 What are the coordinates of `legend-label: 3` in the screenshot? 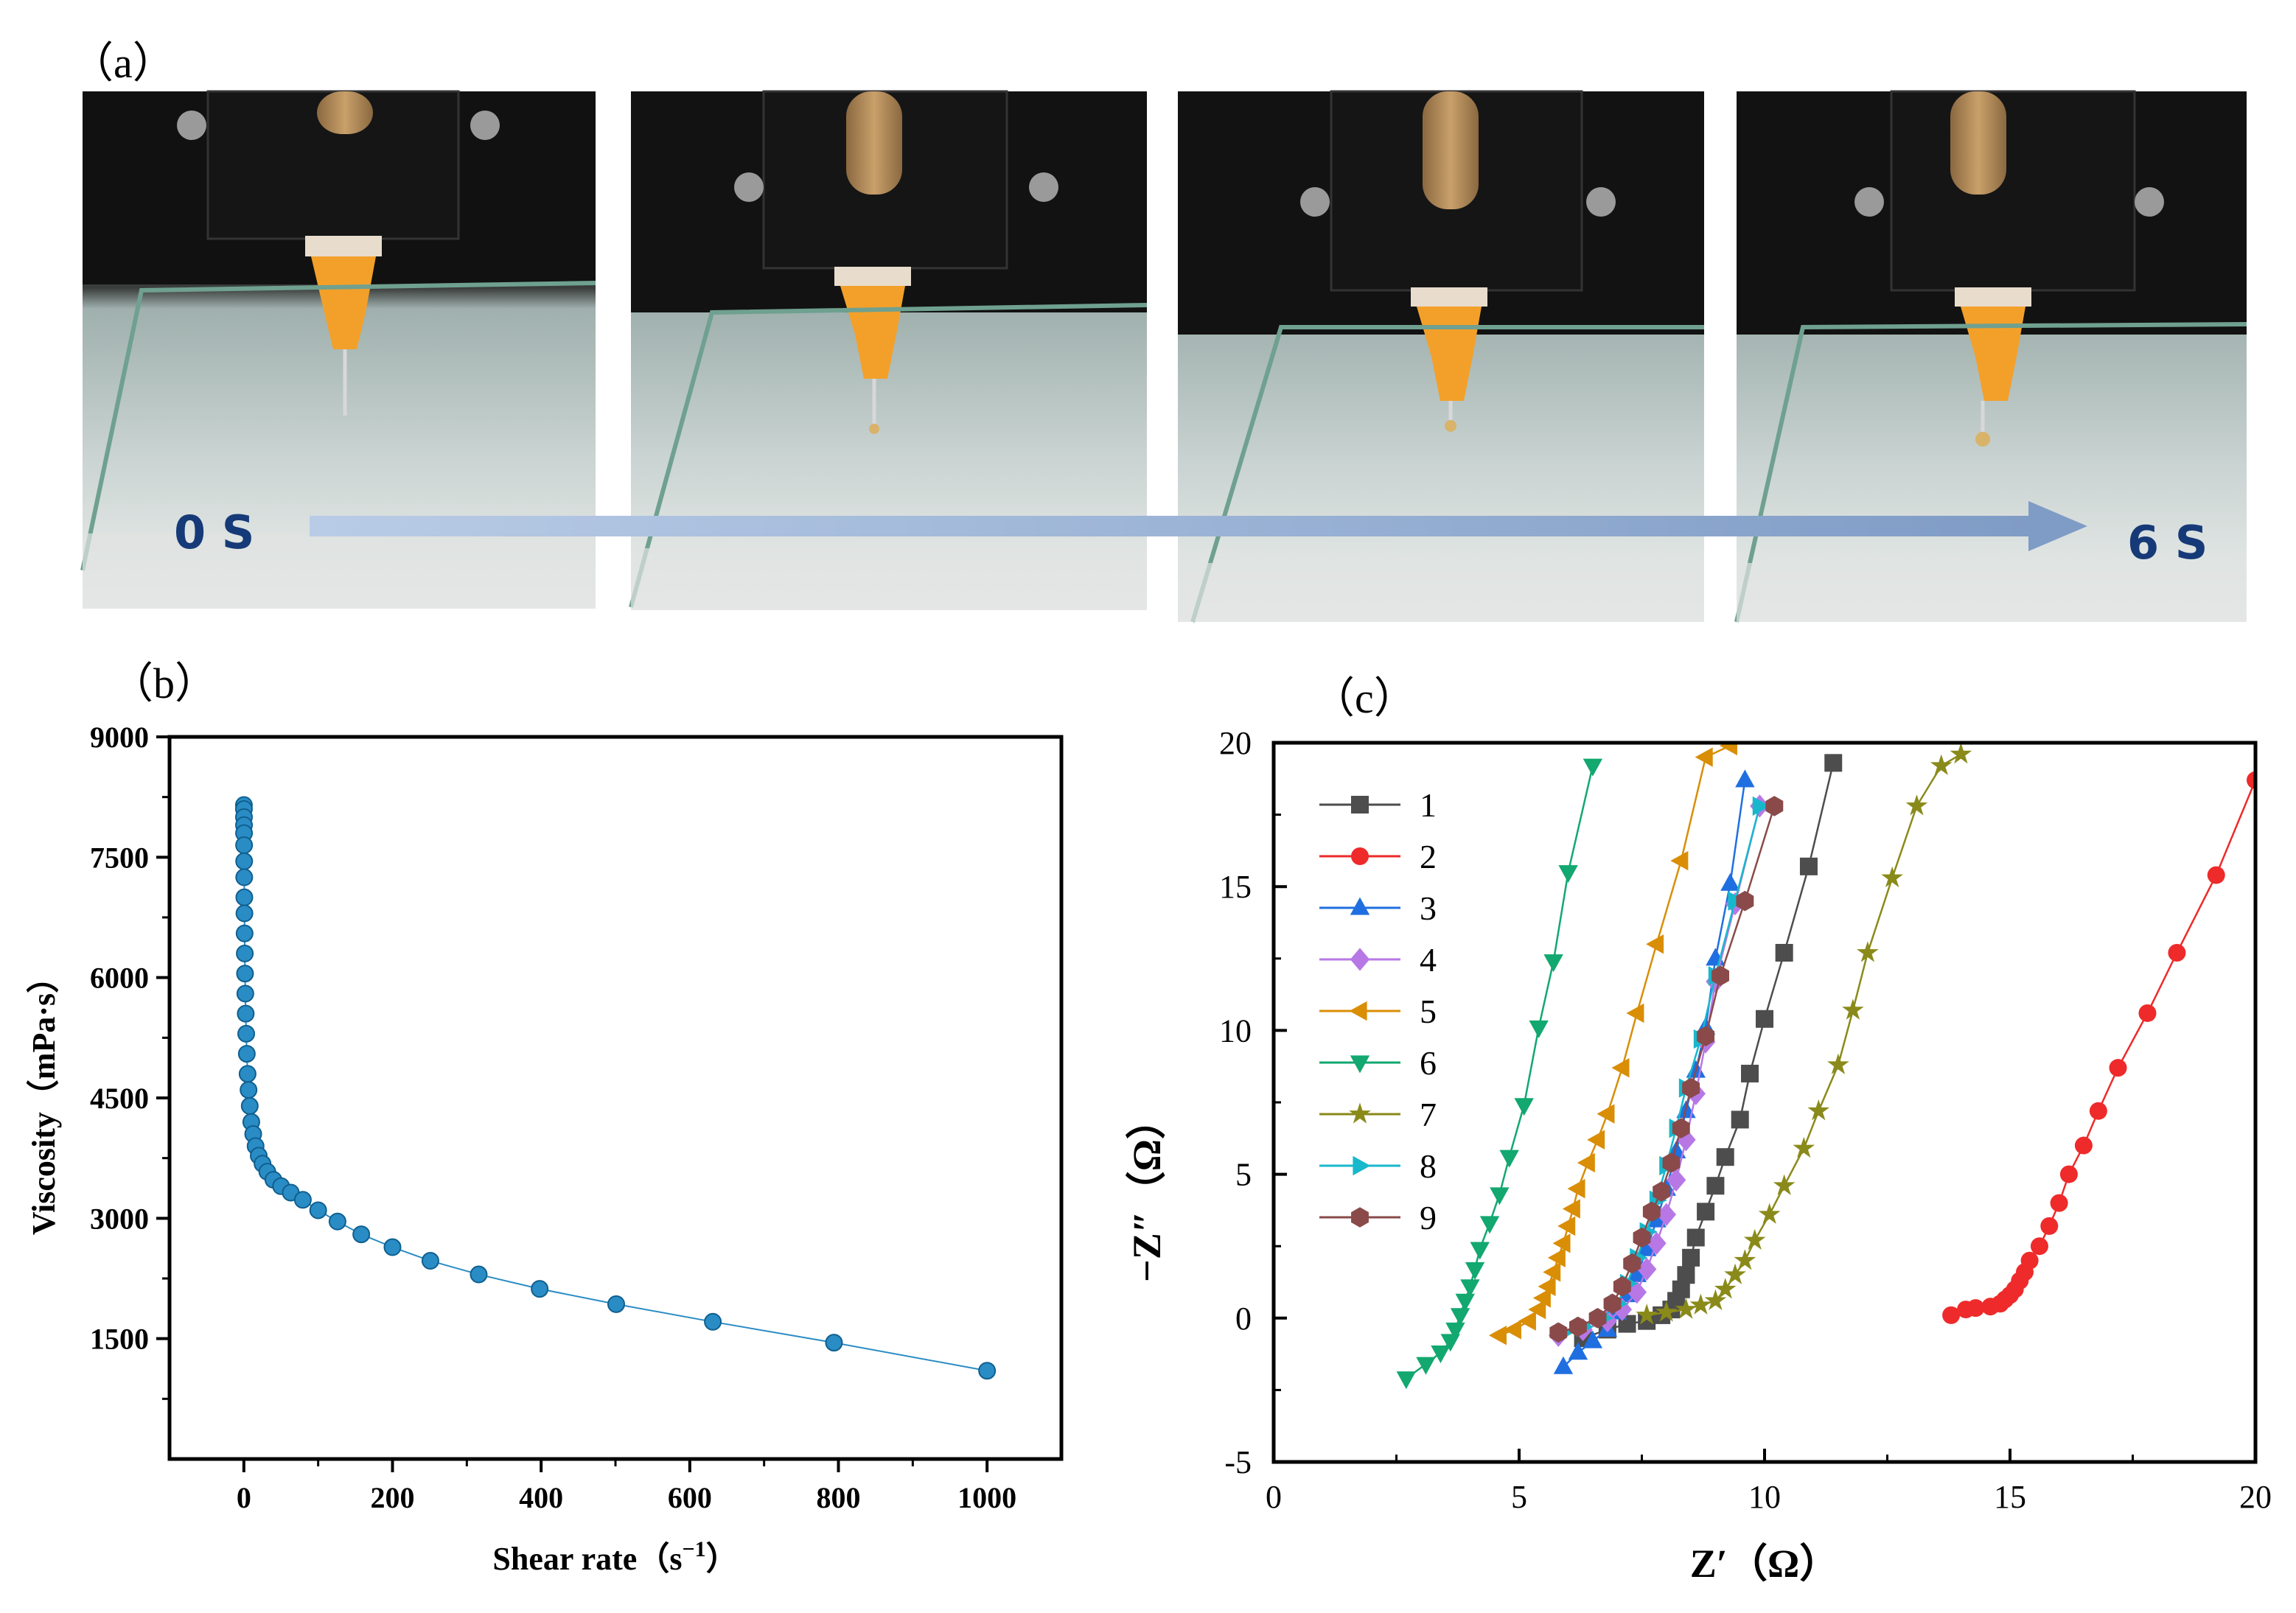 It's located at (1428, 908).